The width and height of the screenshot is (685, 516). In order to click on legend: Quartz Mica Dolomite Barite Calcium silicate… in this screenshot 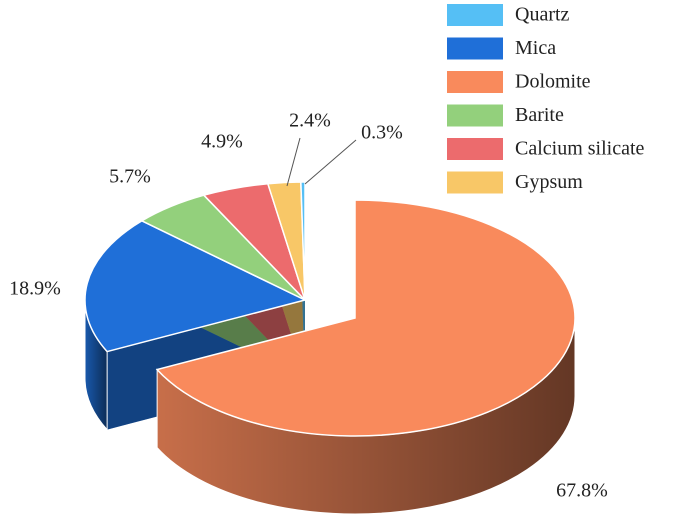, I will do `click(546, 99)`.